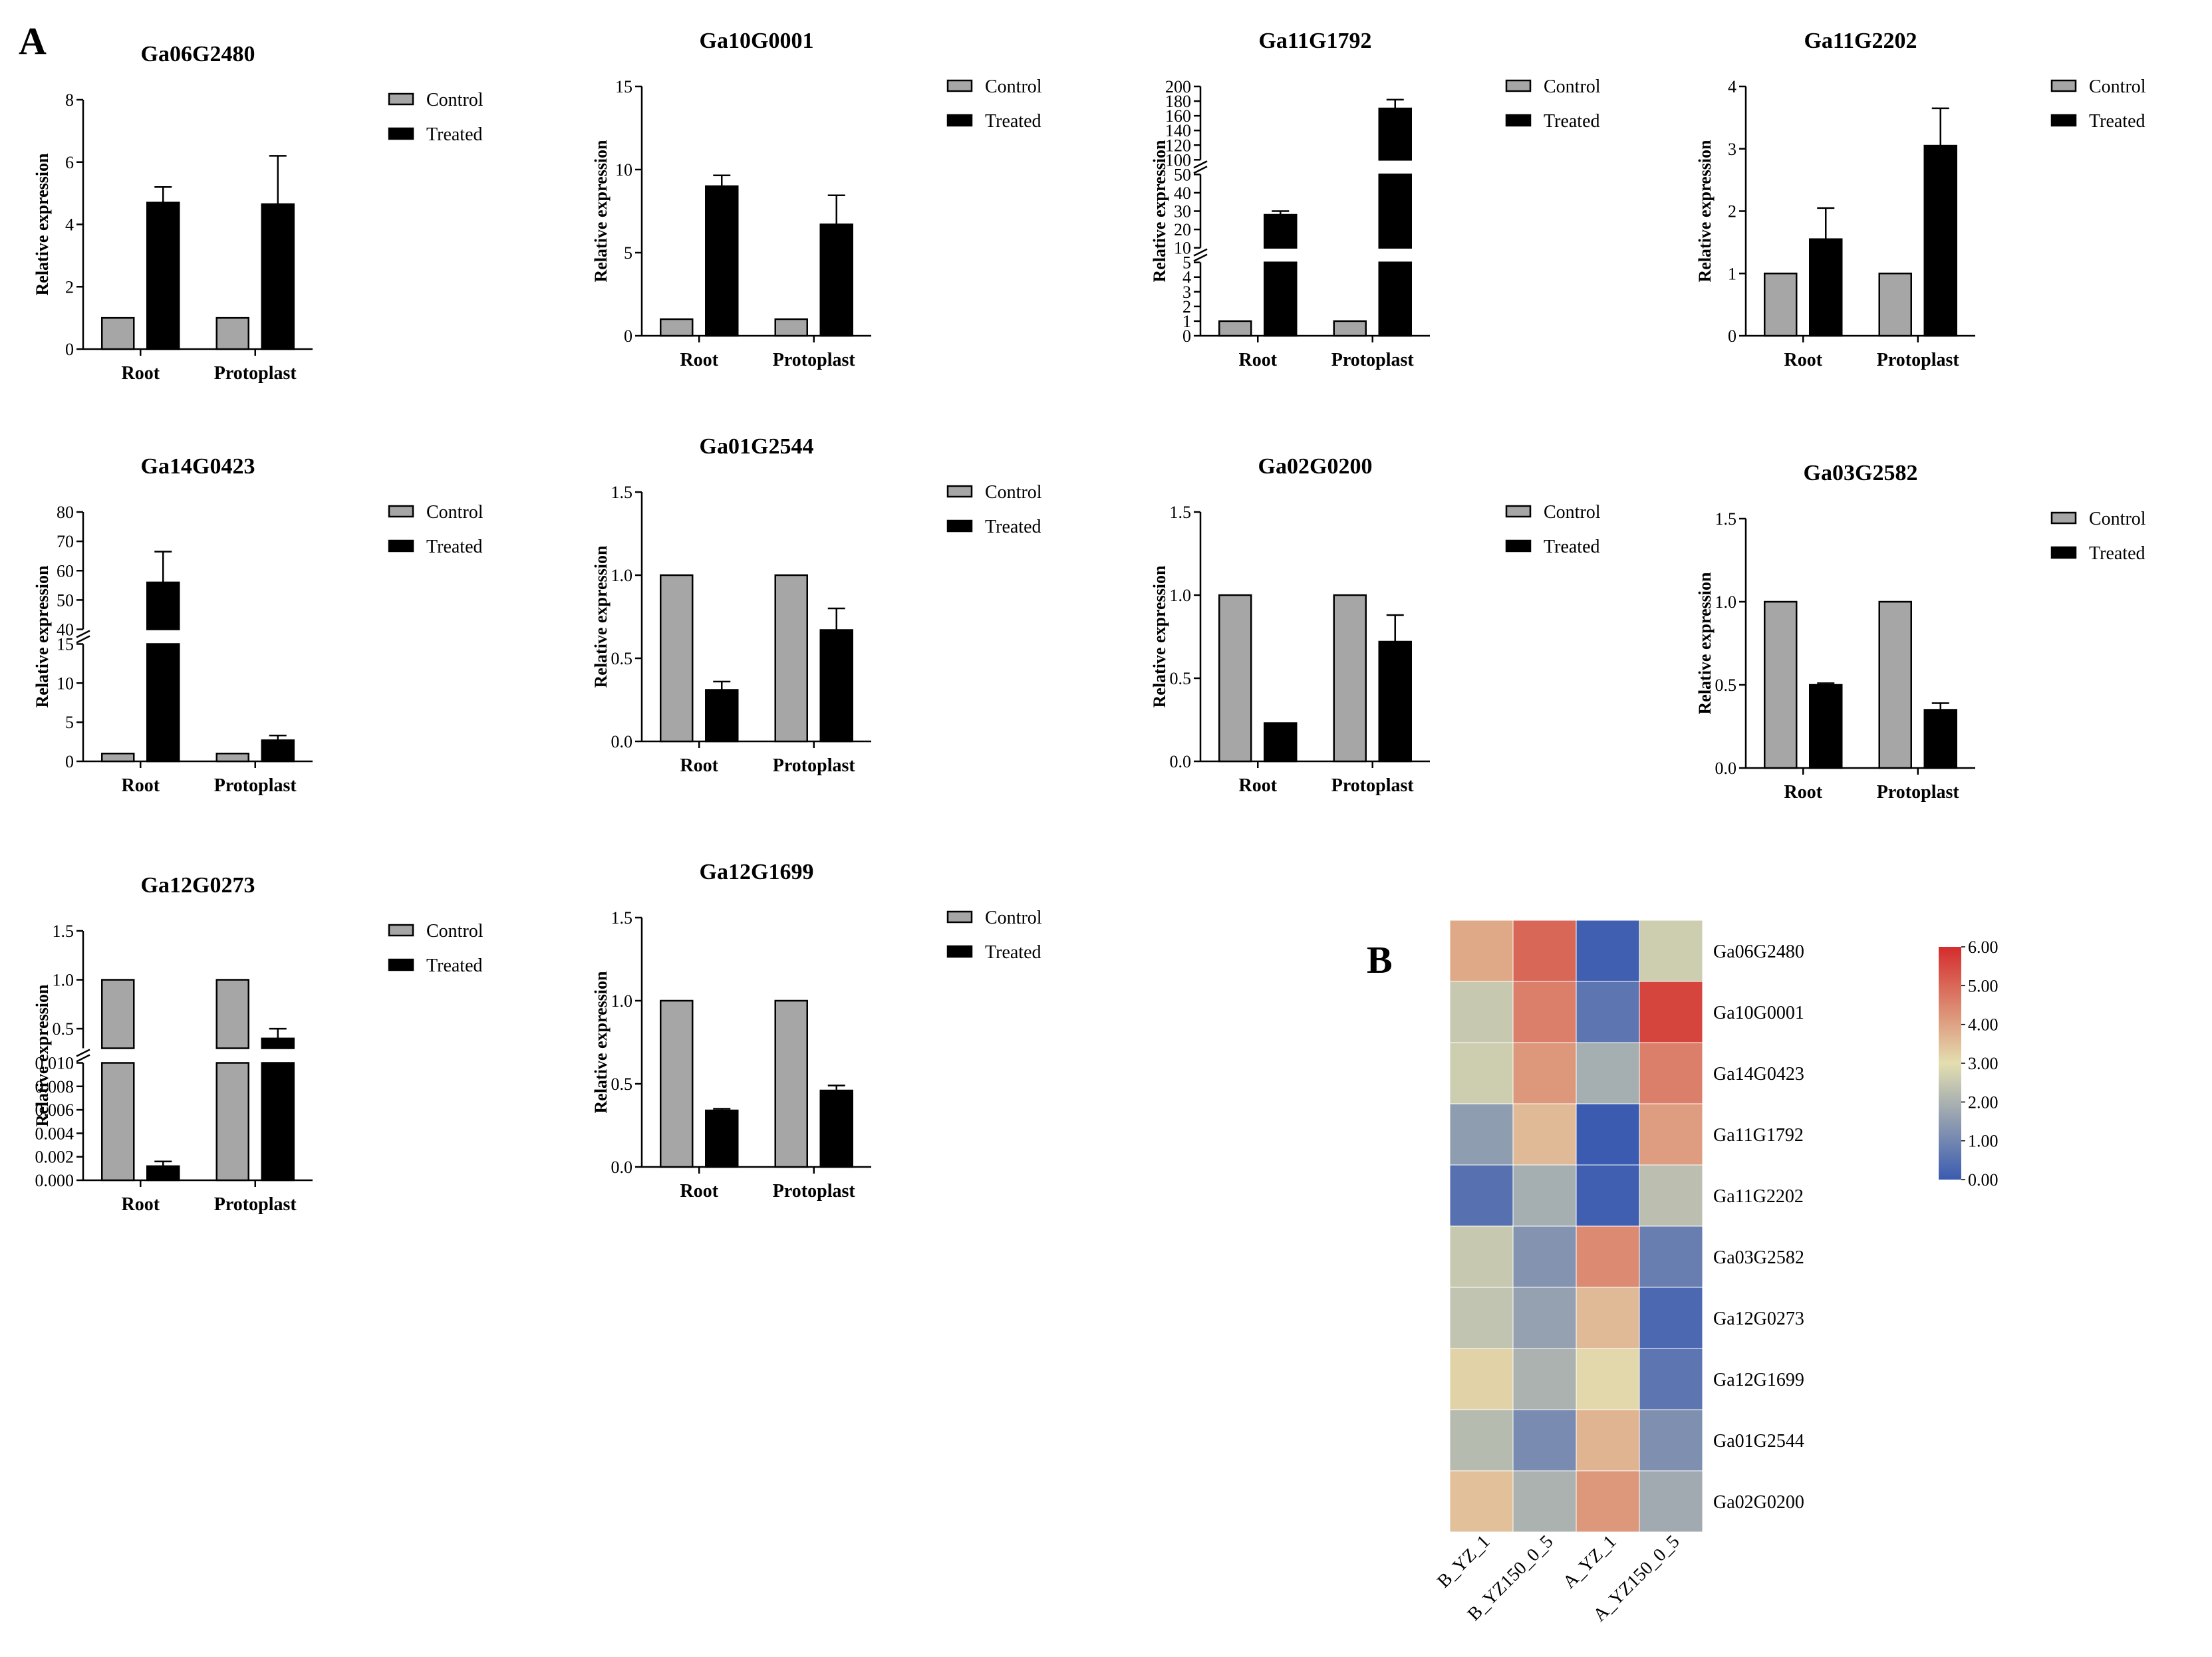  What do you see at coordinates (70, 100) in the screenshot?
I see `y-tick-label: 8` at bounding box center [70, 100].